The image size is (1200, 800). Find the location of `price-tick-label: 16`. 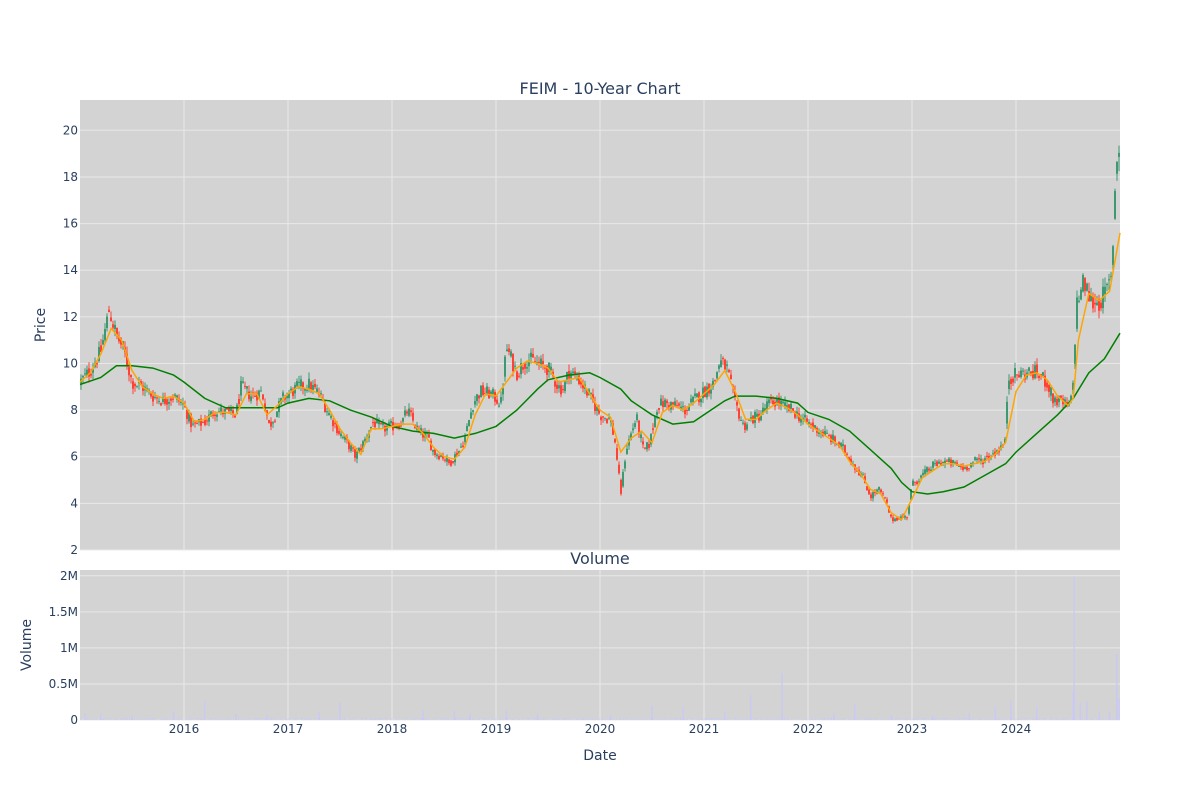

price-tick-label: 16 is located at coordinates (70, 224).